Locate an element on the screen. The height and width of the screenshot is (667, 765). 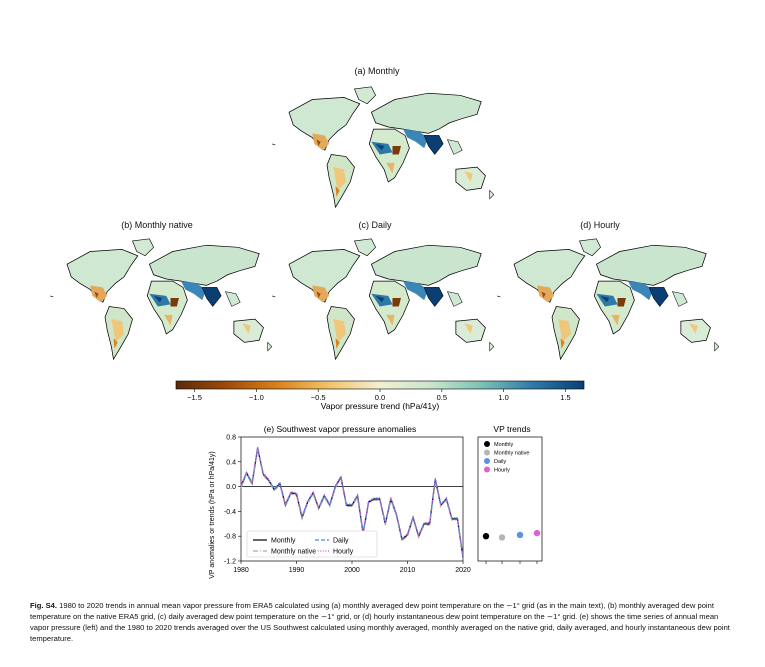
series-line-hourly is located at coordinates (352, 501).